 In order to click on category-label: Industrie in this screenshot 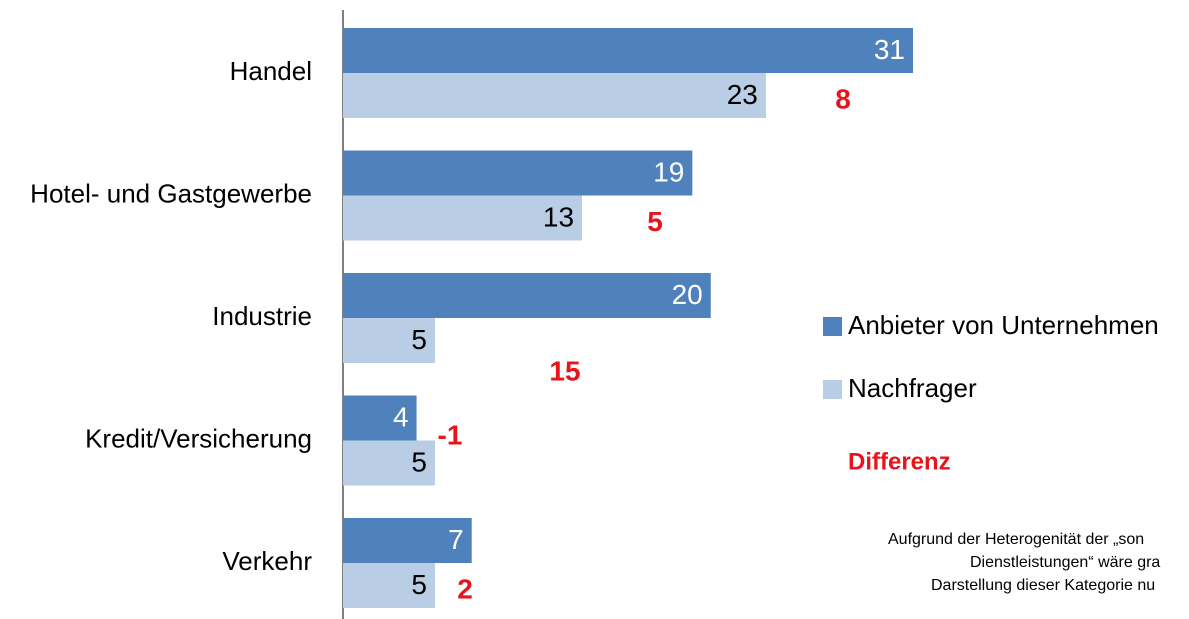, I will do `click(262, 316)`.